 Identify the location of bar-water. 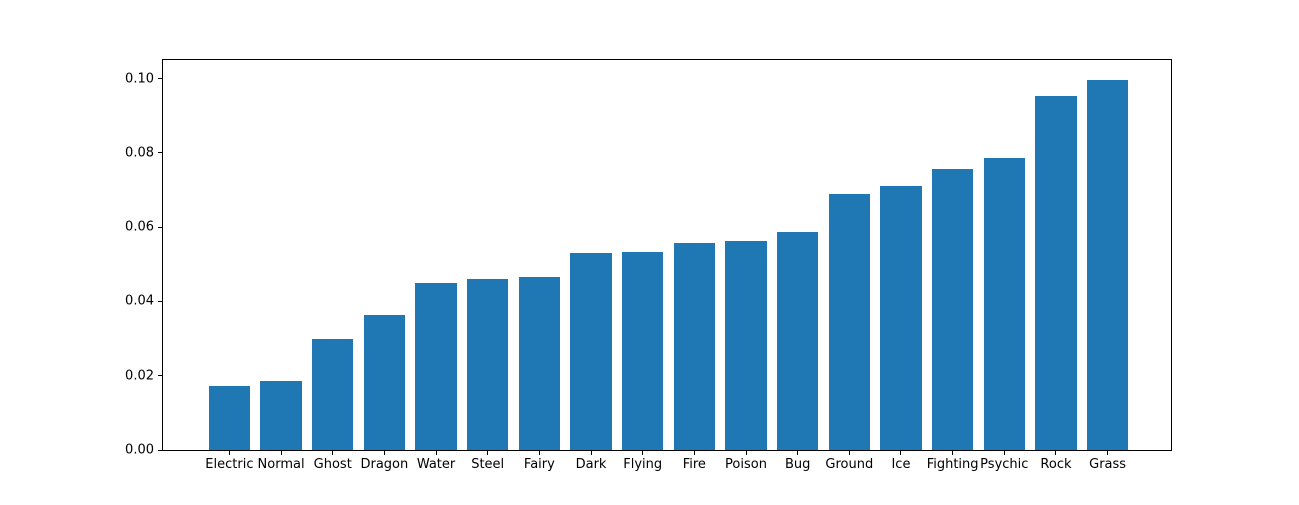
(436, 366).